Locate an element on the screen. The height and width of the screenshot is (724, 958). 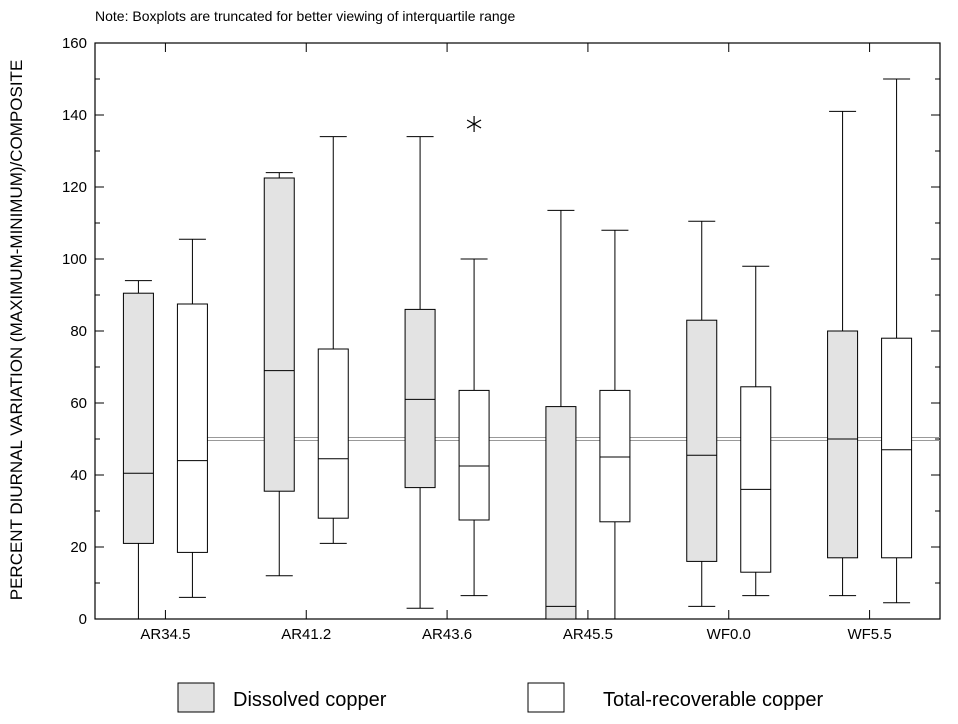
box-dissolved-AR43.6 is located at coordinates (420, 372).